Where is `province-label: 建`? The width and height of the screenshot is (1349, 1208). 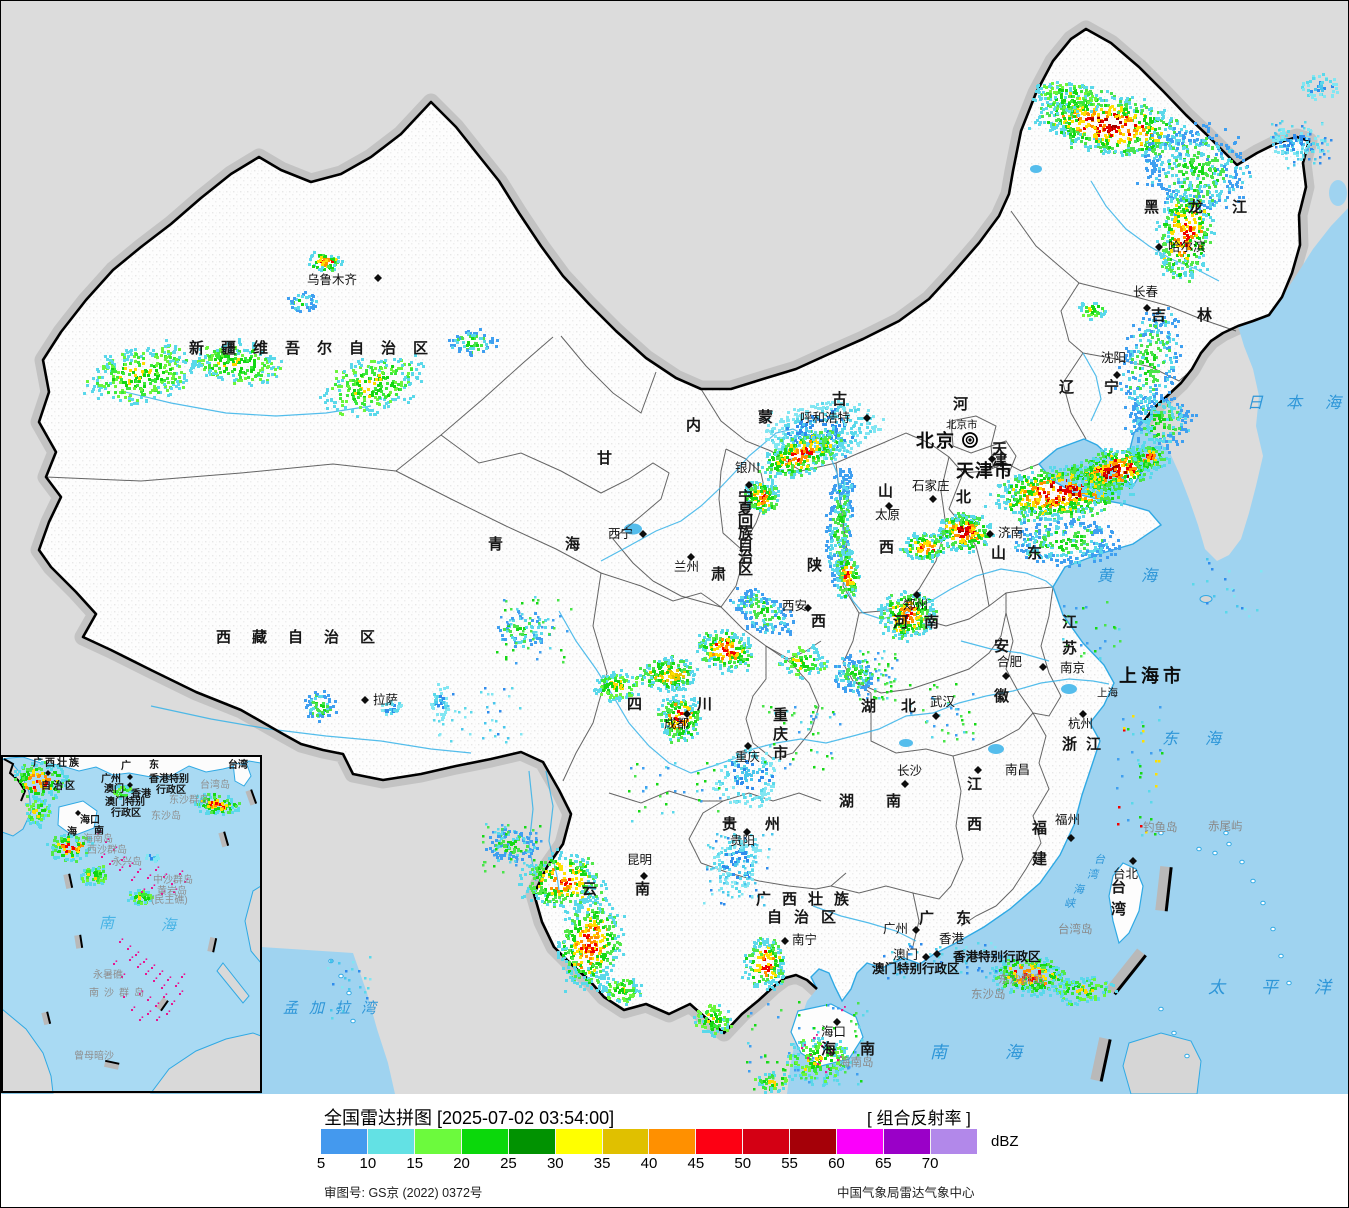
province-label: 建 is located at coordinates (1040, 859).